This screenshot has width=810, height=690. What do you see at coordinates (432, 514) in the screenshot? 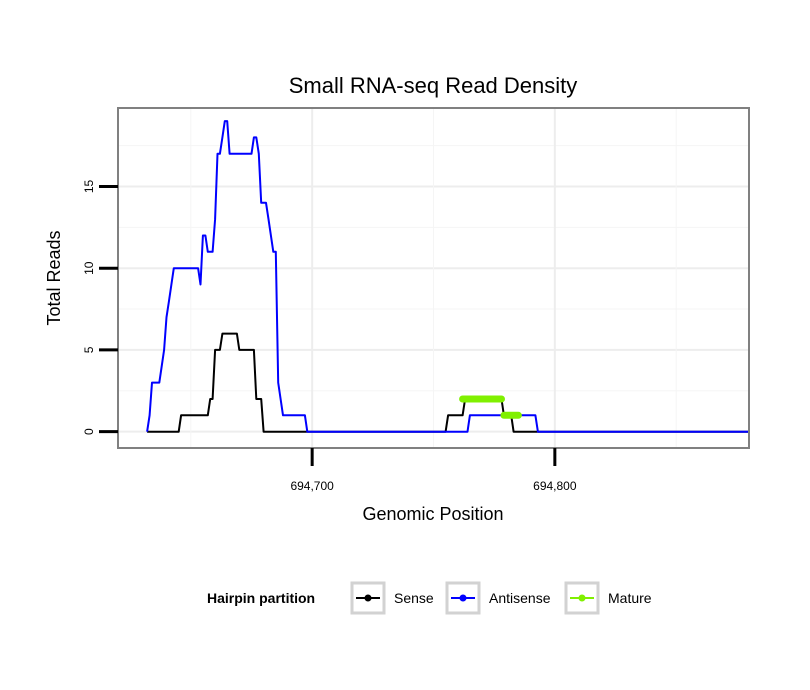
I see `x-axis-title: Genomic Position` at bounding box center [432, 514].